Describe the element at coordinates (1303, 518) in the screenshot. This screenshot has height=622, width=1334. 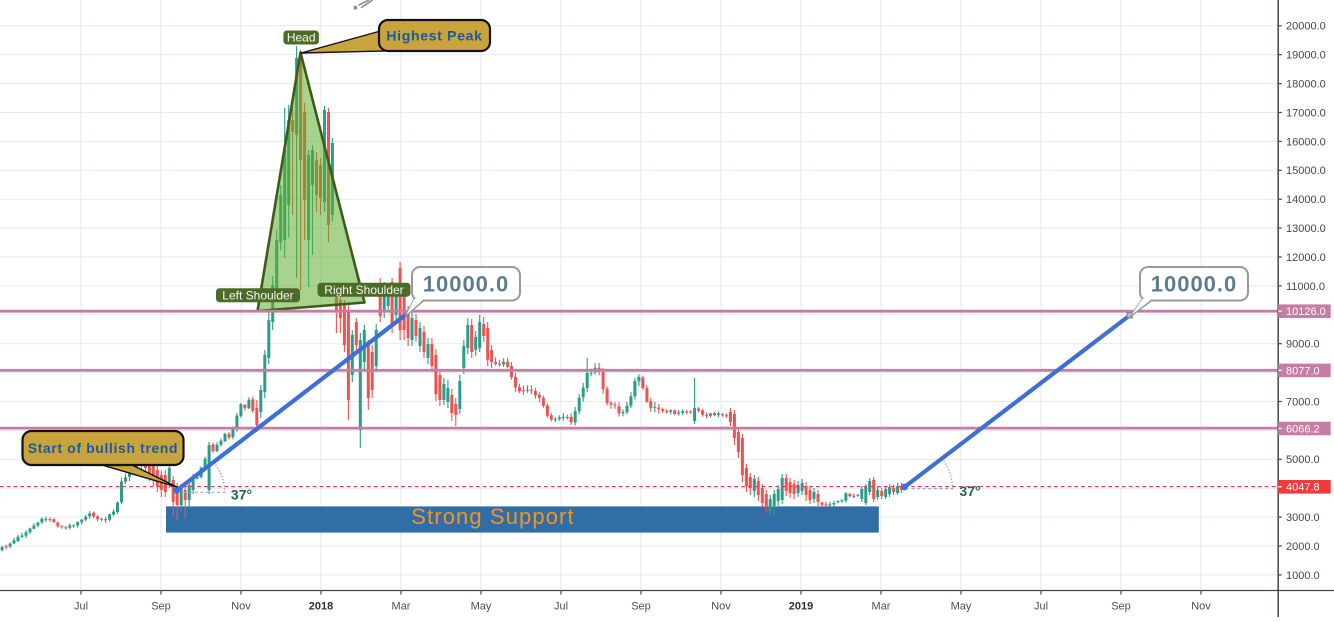
I see `svg-text: 3000.0` at that location.